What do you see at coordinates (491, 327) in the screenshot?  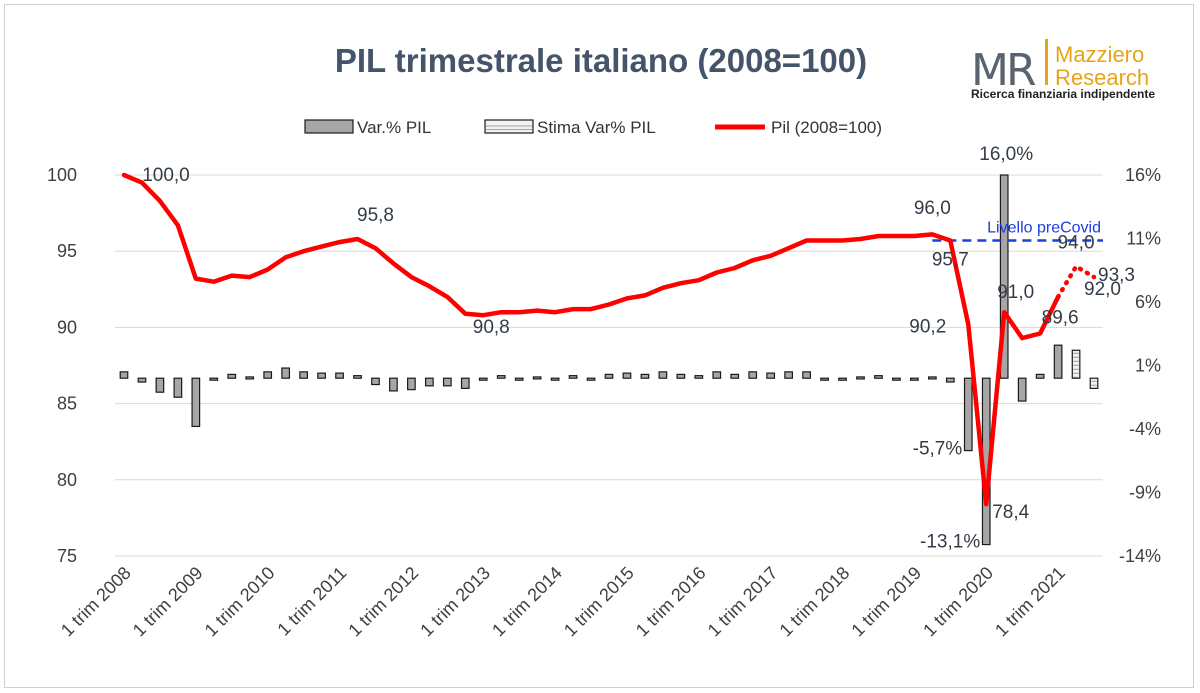 I see `data-label: 90,8` at bounding box center [491, 327].